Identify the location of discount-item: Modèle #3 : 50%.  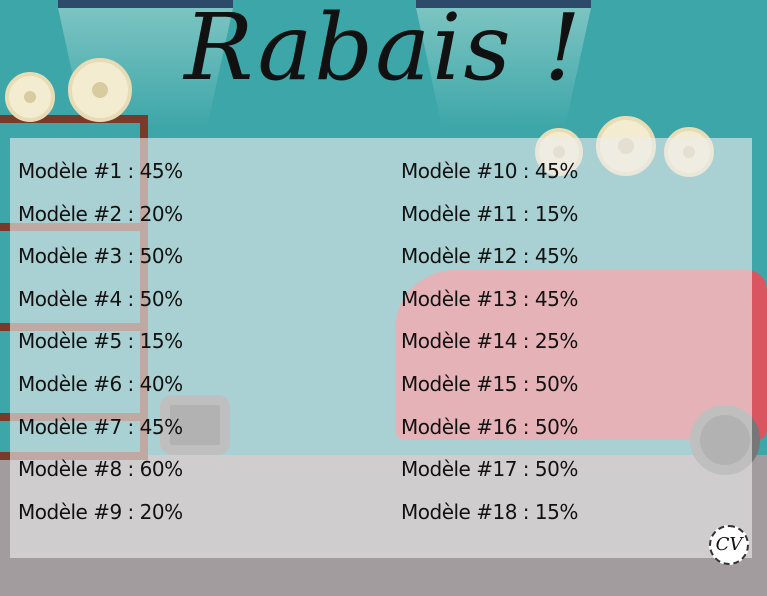
(100, 256).